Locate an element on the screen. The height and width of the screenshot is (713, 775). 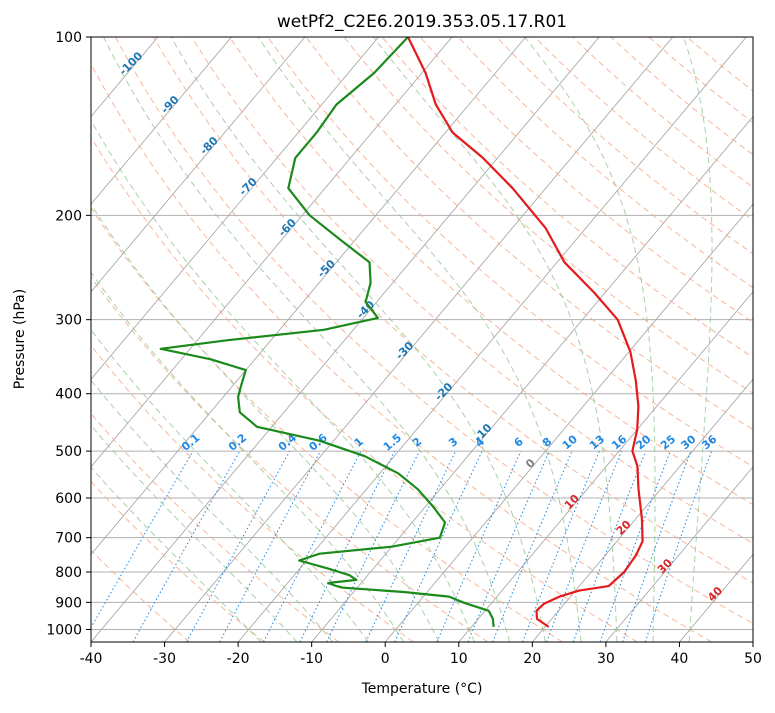
isotherm-label: 40 is located at coordinates (715, 594).